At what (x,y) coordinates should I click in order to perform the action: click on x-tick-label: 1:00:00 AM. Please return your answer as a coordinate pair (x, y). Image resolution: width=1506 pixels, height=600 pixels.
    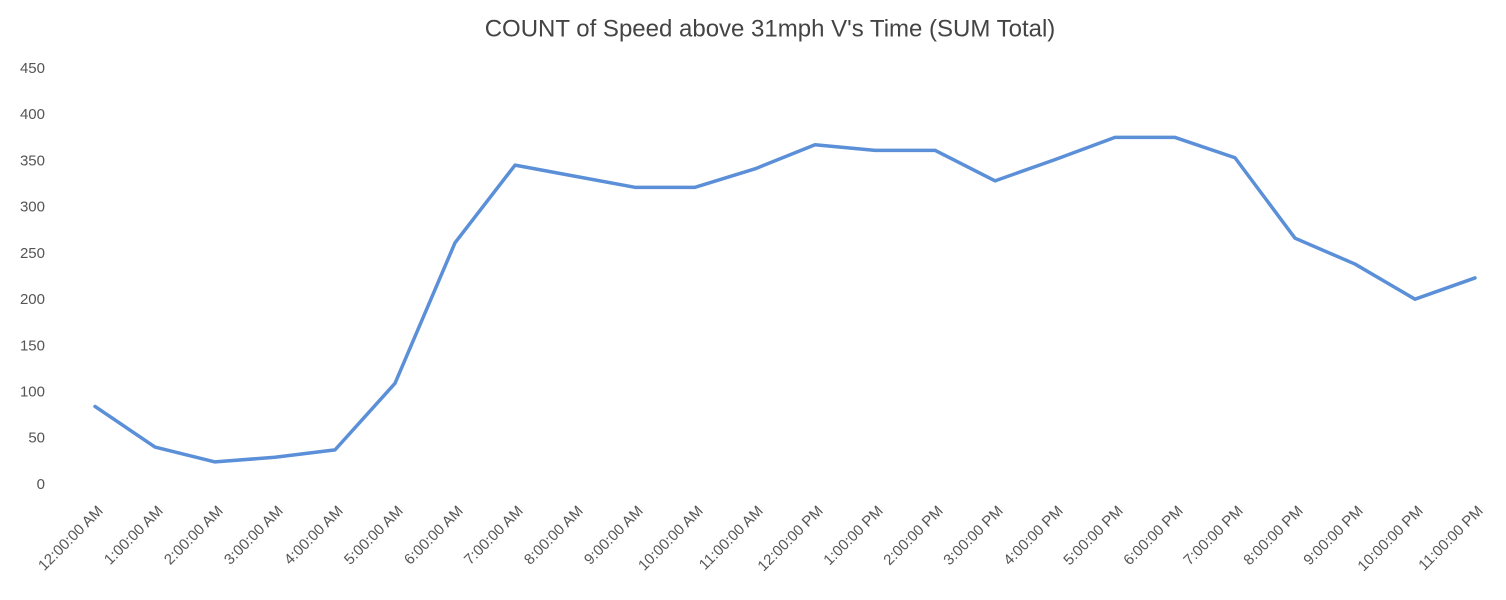
    Looking at the image, I should click on (134, 536).